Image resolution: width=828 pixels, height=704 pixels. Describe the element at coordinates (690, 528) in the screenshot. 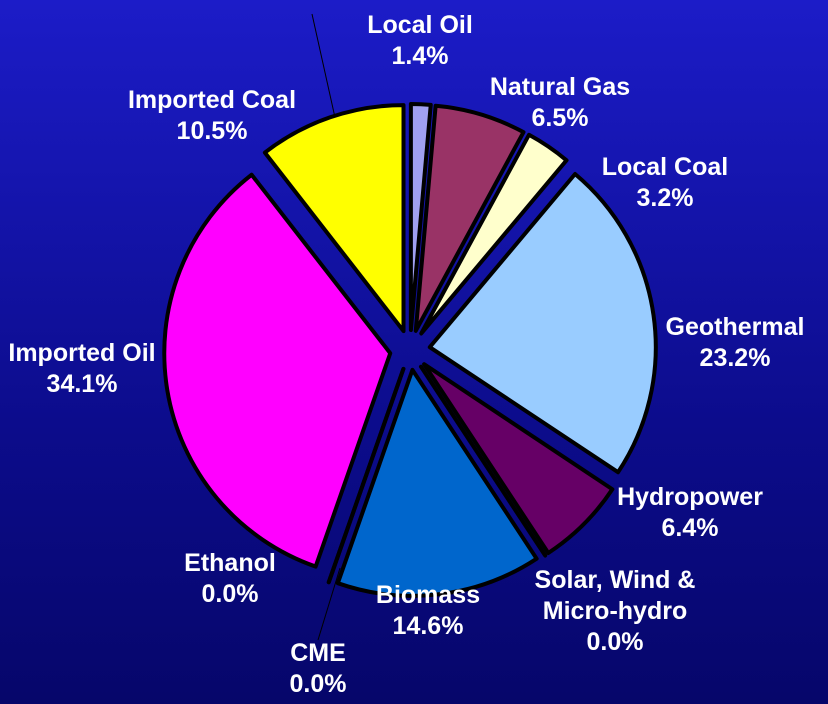

I see `value-label: 6.4%` at that location.